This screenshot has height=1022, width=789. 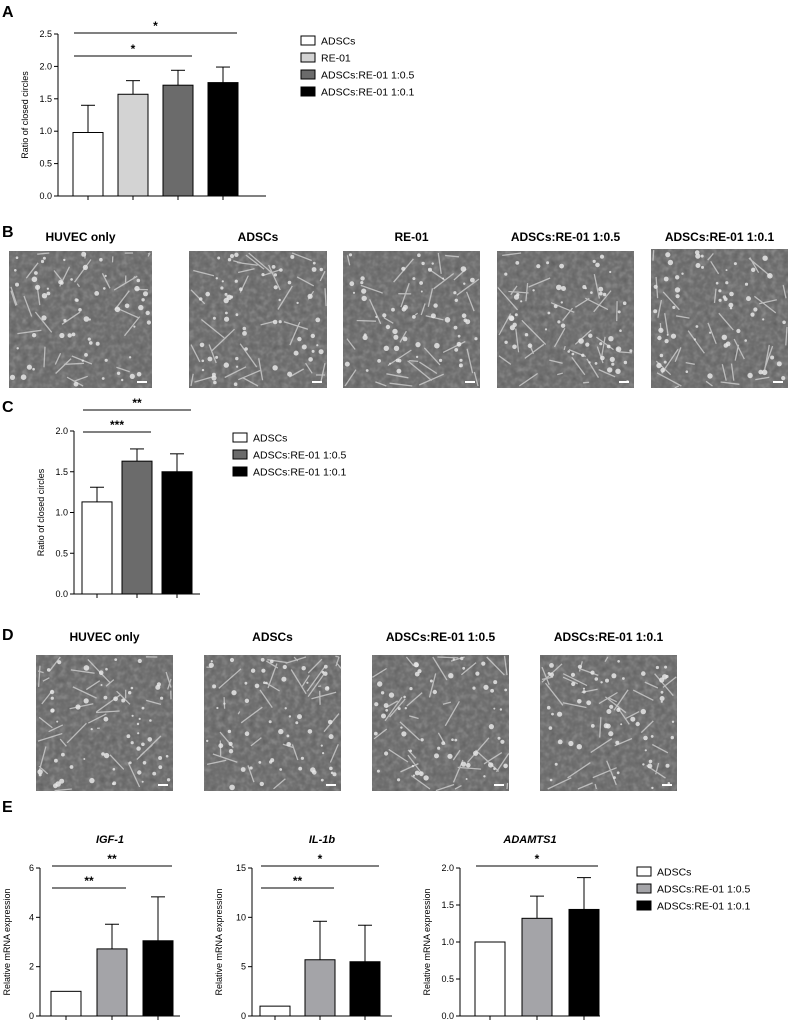 I want to click on y-tick-label: 2.0, so click(x=447, y=868).